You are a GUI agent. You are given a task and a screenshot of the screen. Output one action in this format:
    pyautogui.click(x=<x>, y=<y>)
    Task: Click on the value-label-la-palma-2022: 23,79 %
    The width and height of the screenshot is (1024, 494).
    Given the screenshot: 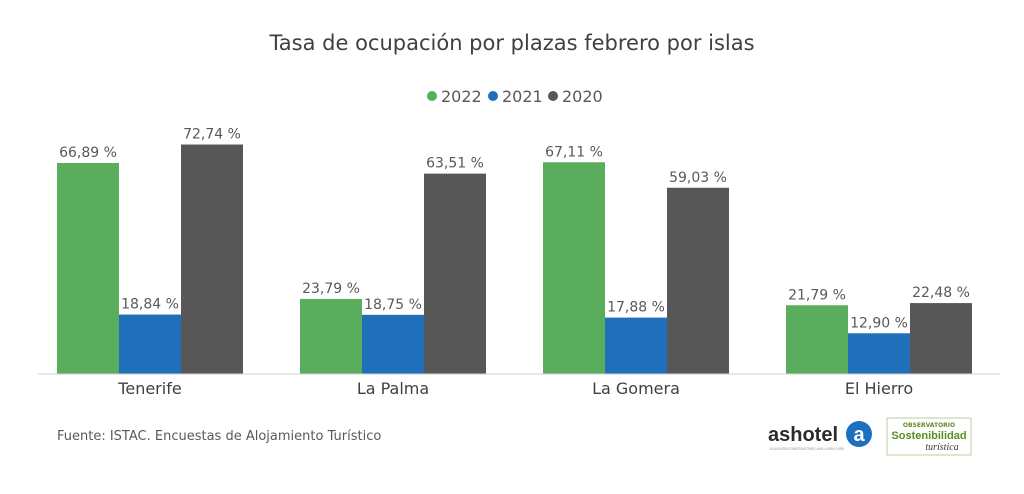 What is the action you would take?
    pyautogui.click(x=331, y=289)
    